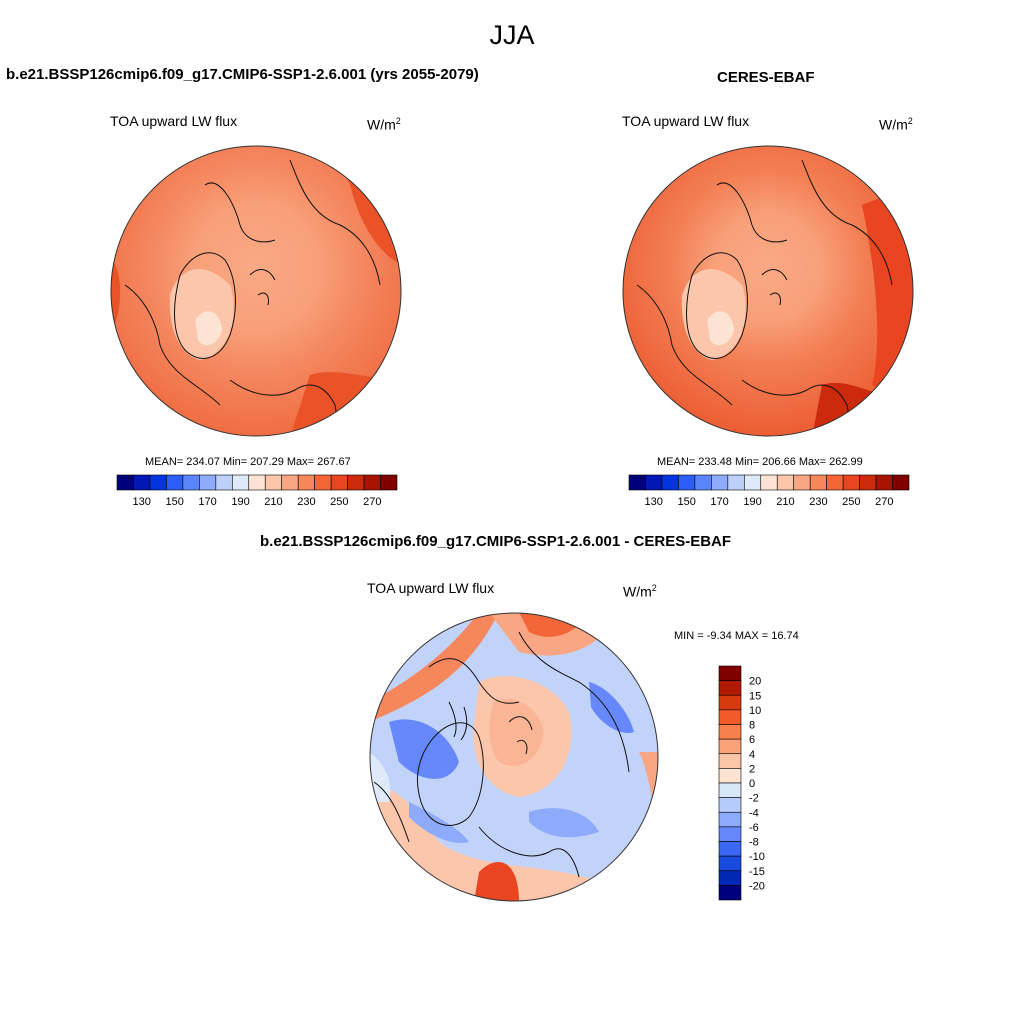  I want to click on panel2-units: W/m2, so click(896, 124).